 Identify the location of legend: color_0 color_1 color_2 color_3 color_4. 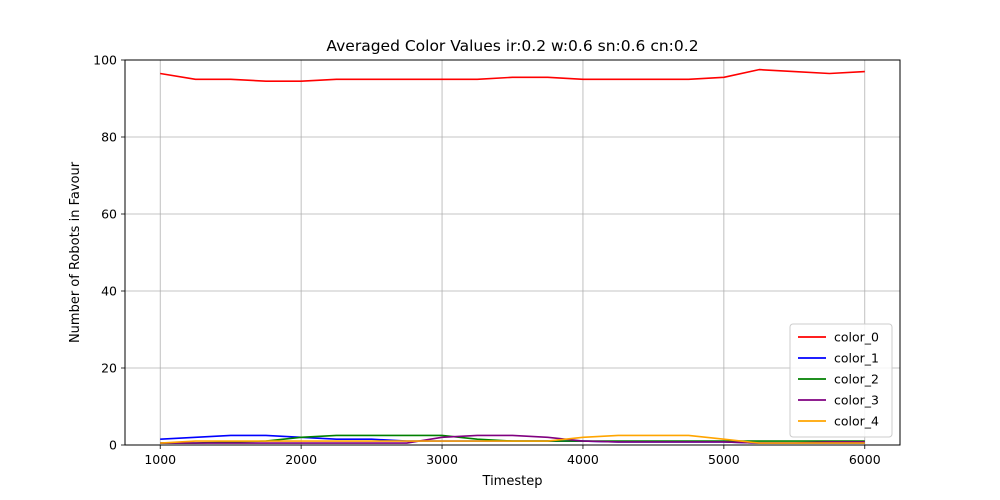
(841, 380).